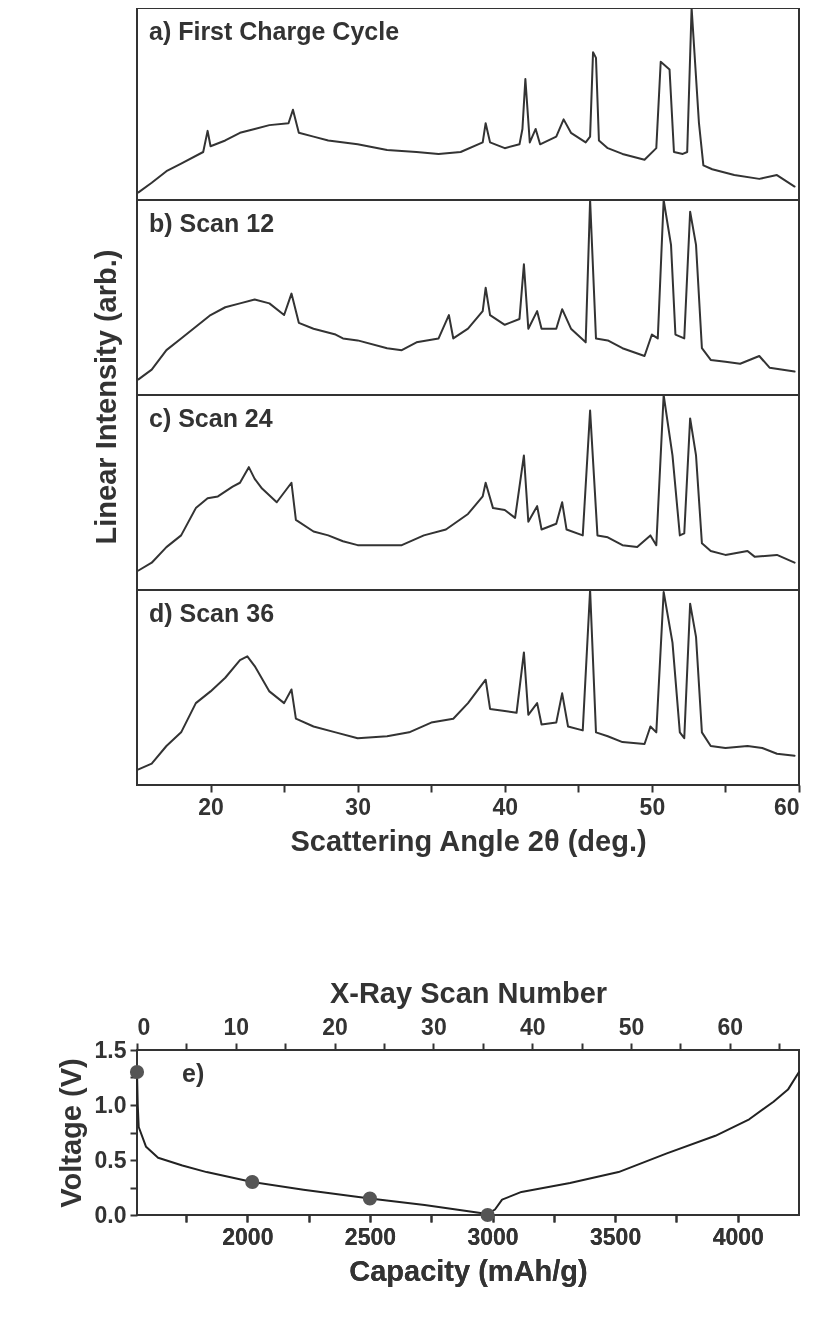  I want to click on annotation: b) Scan 12, so click(212, 223).